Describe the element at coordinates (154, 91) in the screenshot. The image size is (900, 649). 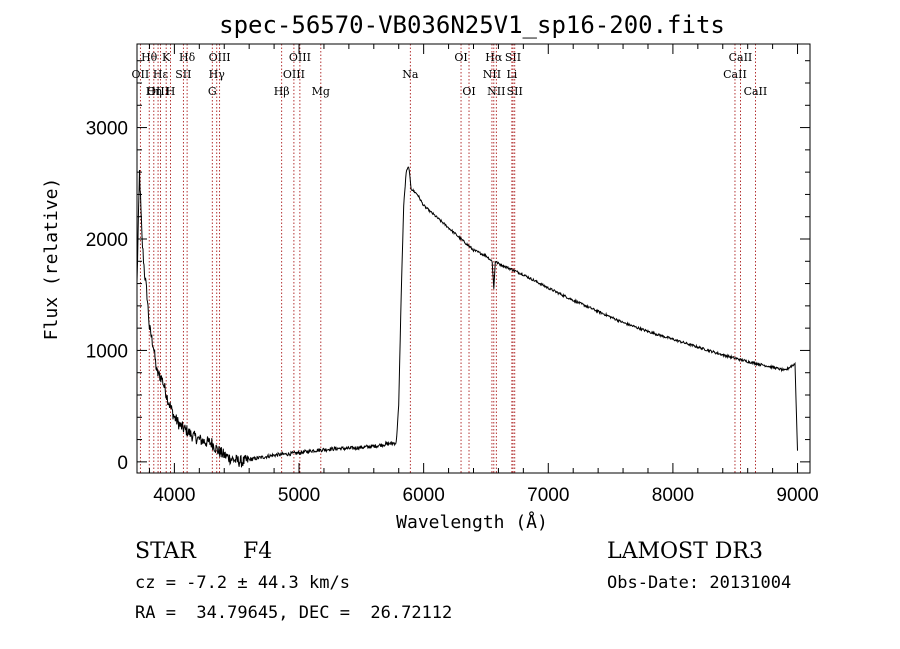
I see `spectral-line-label: Hη` at that location.